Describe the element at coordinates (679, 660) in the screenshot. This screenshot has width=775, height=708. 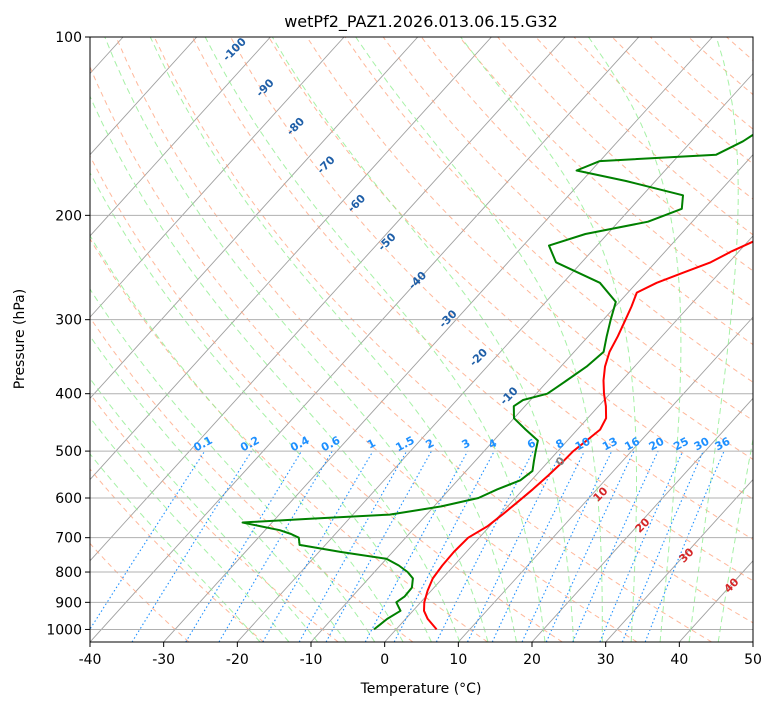
I see `x-tick-label: 40` at that location.